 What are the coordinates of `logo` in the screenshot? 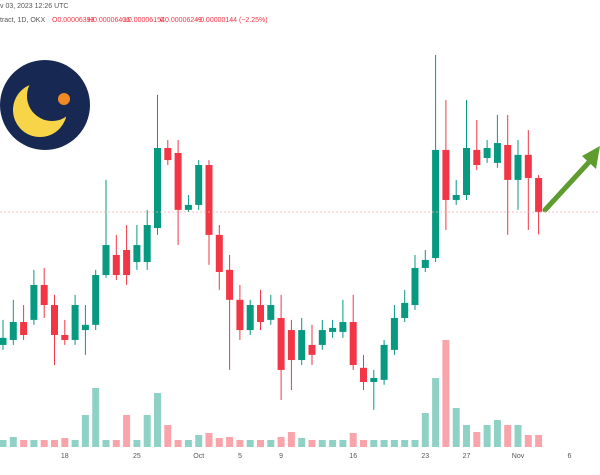 It's located at (45, 105).